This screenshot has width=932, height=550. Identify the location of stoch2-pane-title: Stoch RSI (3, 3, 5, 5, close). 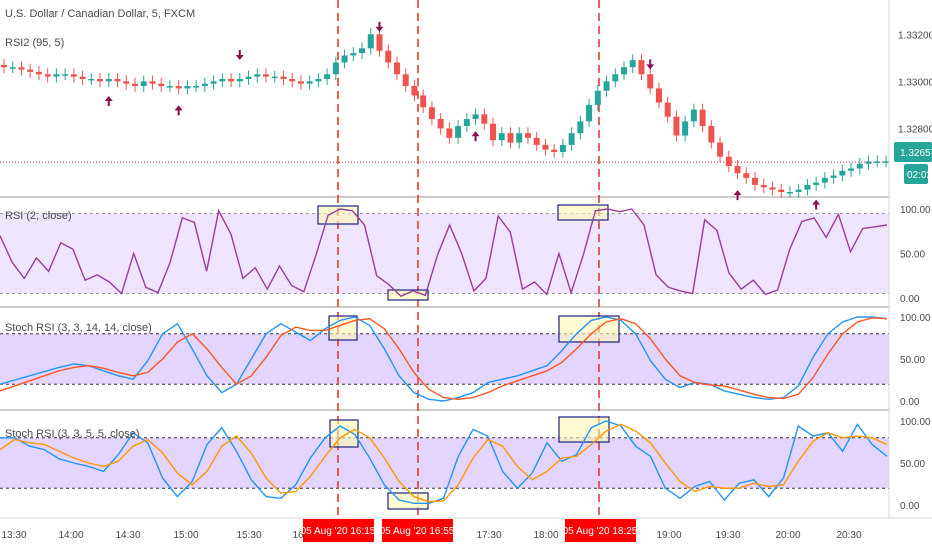
(72, 434).